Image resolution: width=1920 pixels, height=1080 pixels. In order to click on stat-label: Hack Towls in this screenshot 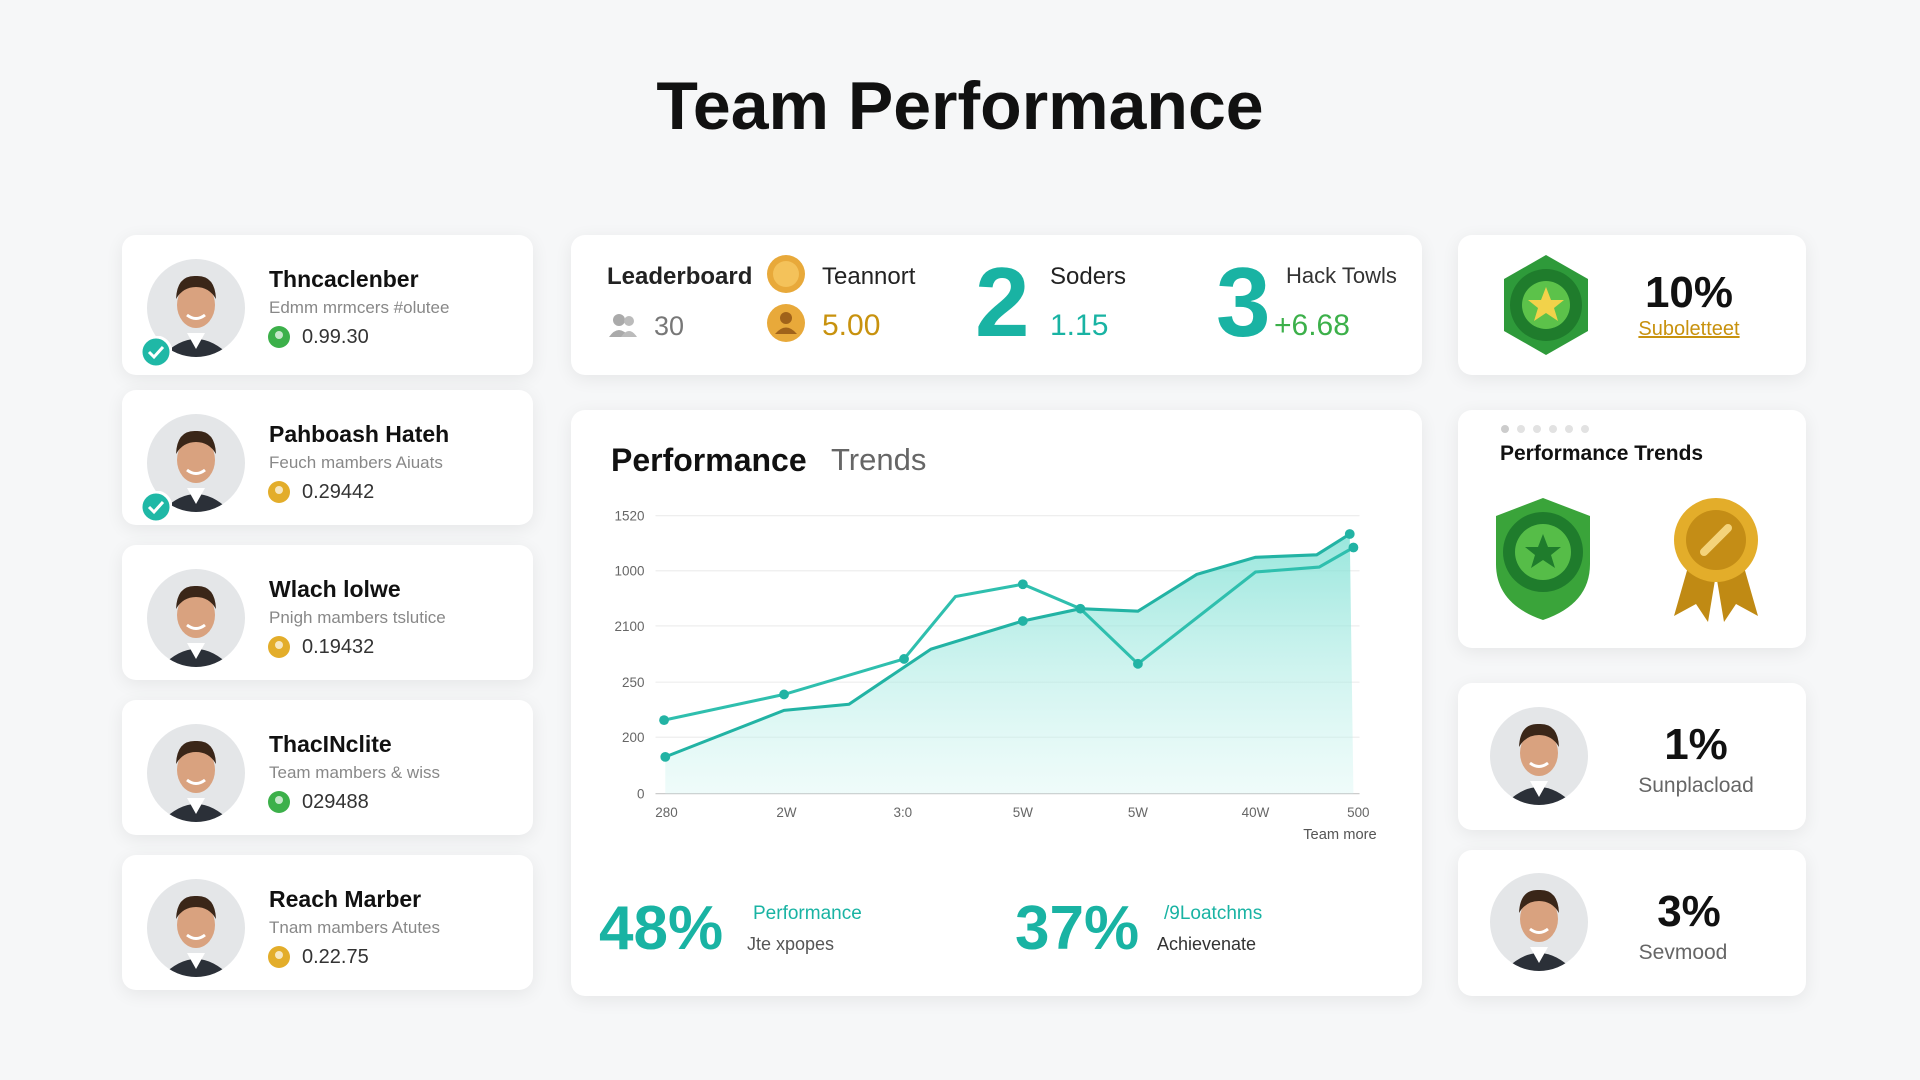, I will do `click(1341, 275)`.